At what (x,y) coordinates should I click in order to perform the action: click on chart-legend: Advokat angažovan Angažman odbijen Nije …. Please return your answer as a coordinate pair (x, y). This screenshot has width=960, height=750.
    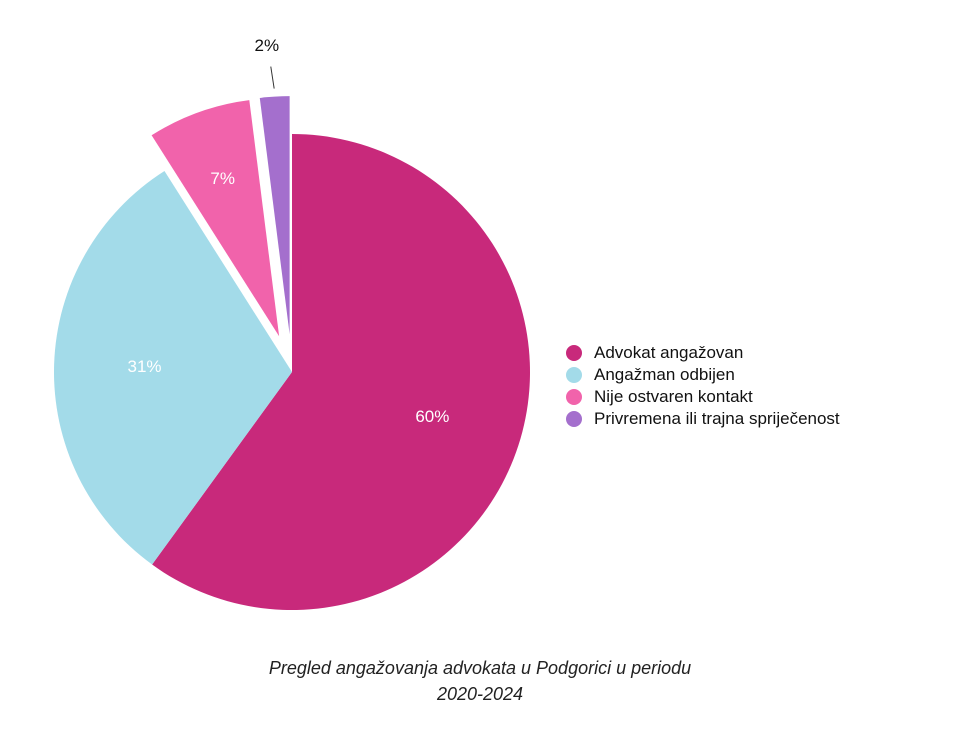
    Looking at the image, I should click on (703, 386).